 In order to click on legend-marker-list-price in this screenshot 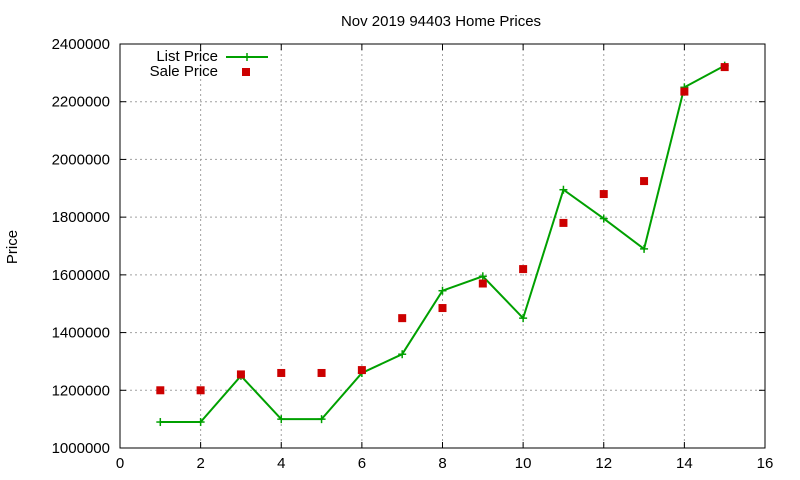, I will do `click(247, 57)`.